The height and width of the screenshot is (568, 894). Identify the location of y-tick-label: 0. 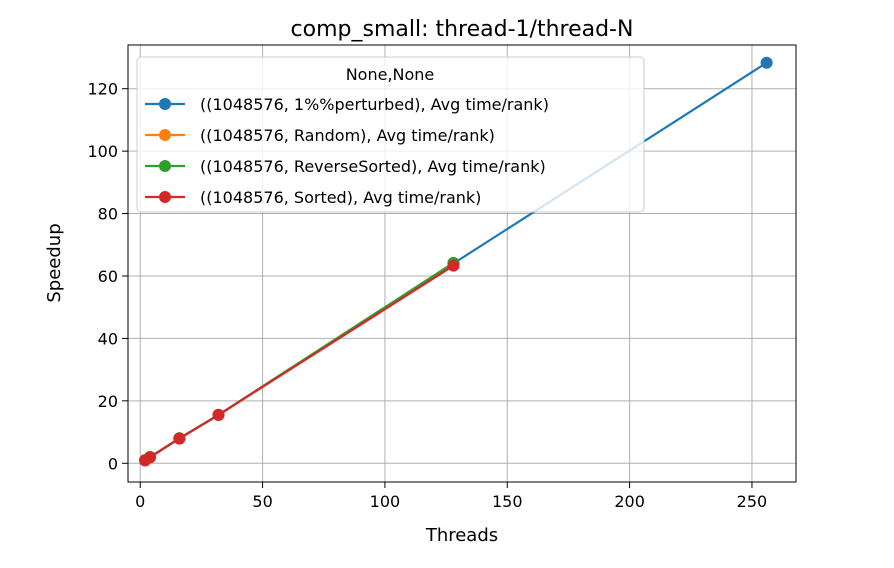
(113, 463).